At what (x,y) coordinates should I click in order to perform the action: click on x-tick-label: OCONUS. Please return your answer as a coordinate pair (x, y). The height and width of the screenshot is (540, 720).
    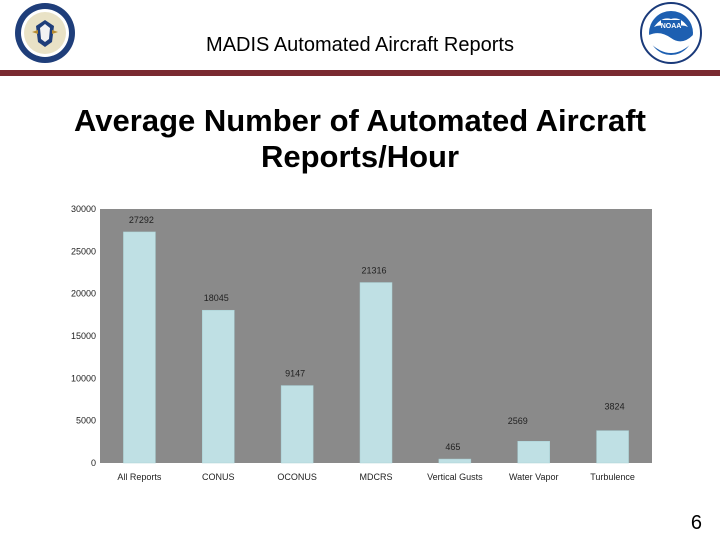
    Looking at the image, I should click on (297, 477).